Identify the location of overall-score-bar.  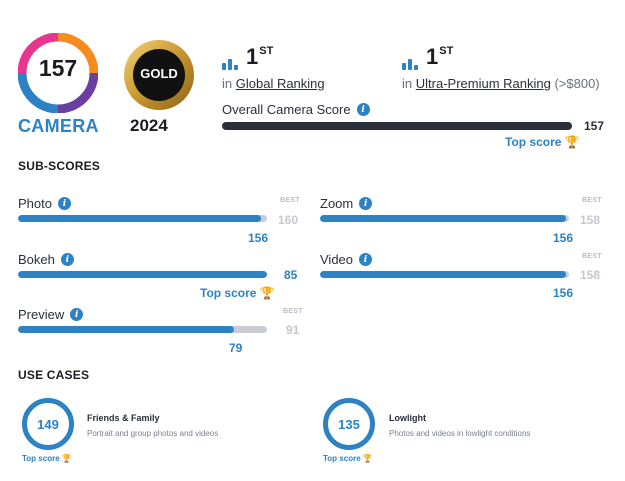
(397, 126).